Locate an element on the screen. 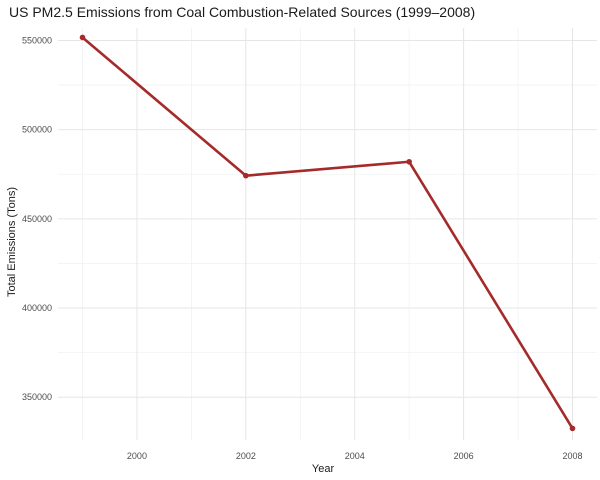  y-axis-title: Total Emissions (Tons) is located at coordinates (12, 242).